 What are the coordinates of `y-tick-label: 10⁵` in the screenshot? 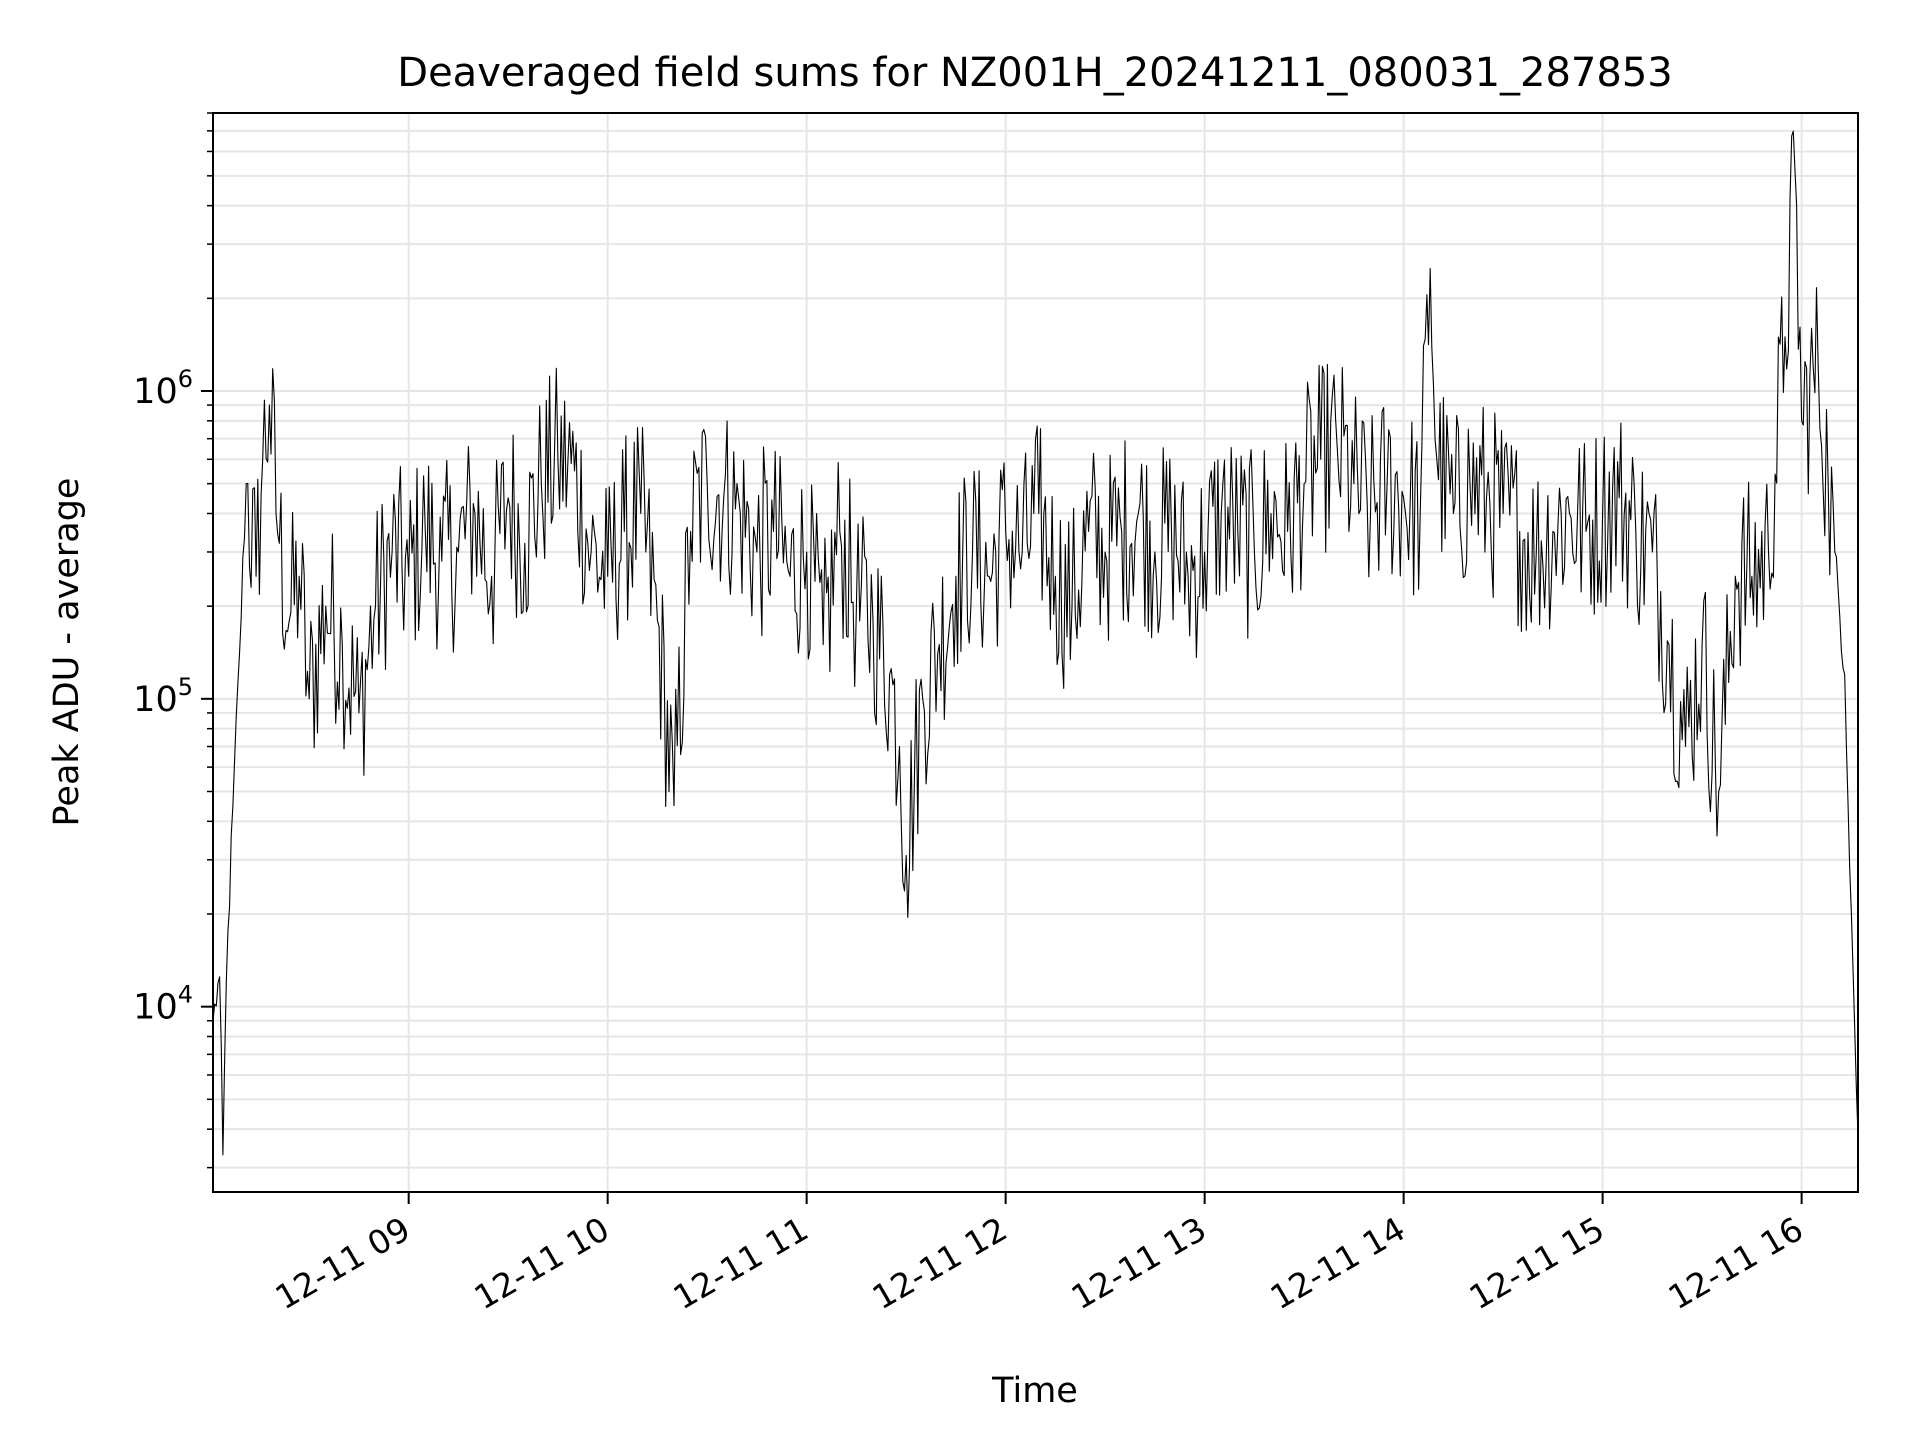 It's located at (163, 696).